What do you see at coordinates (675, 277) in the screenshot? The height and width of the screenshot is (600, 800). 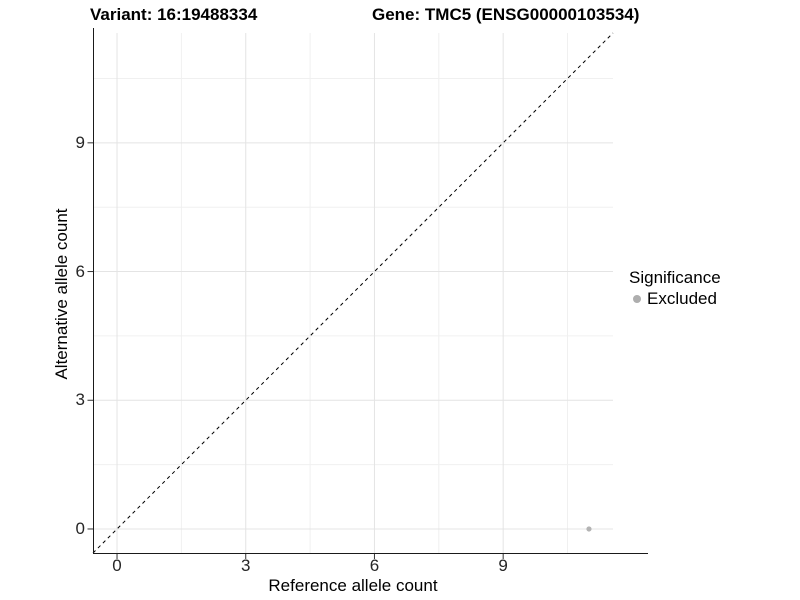 I see `legend-title: Significance` at bounding box center [675, 277].